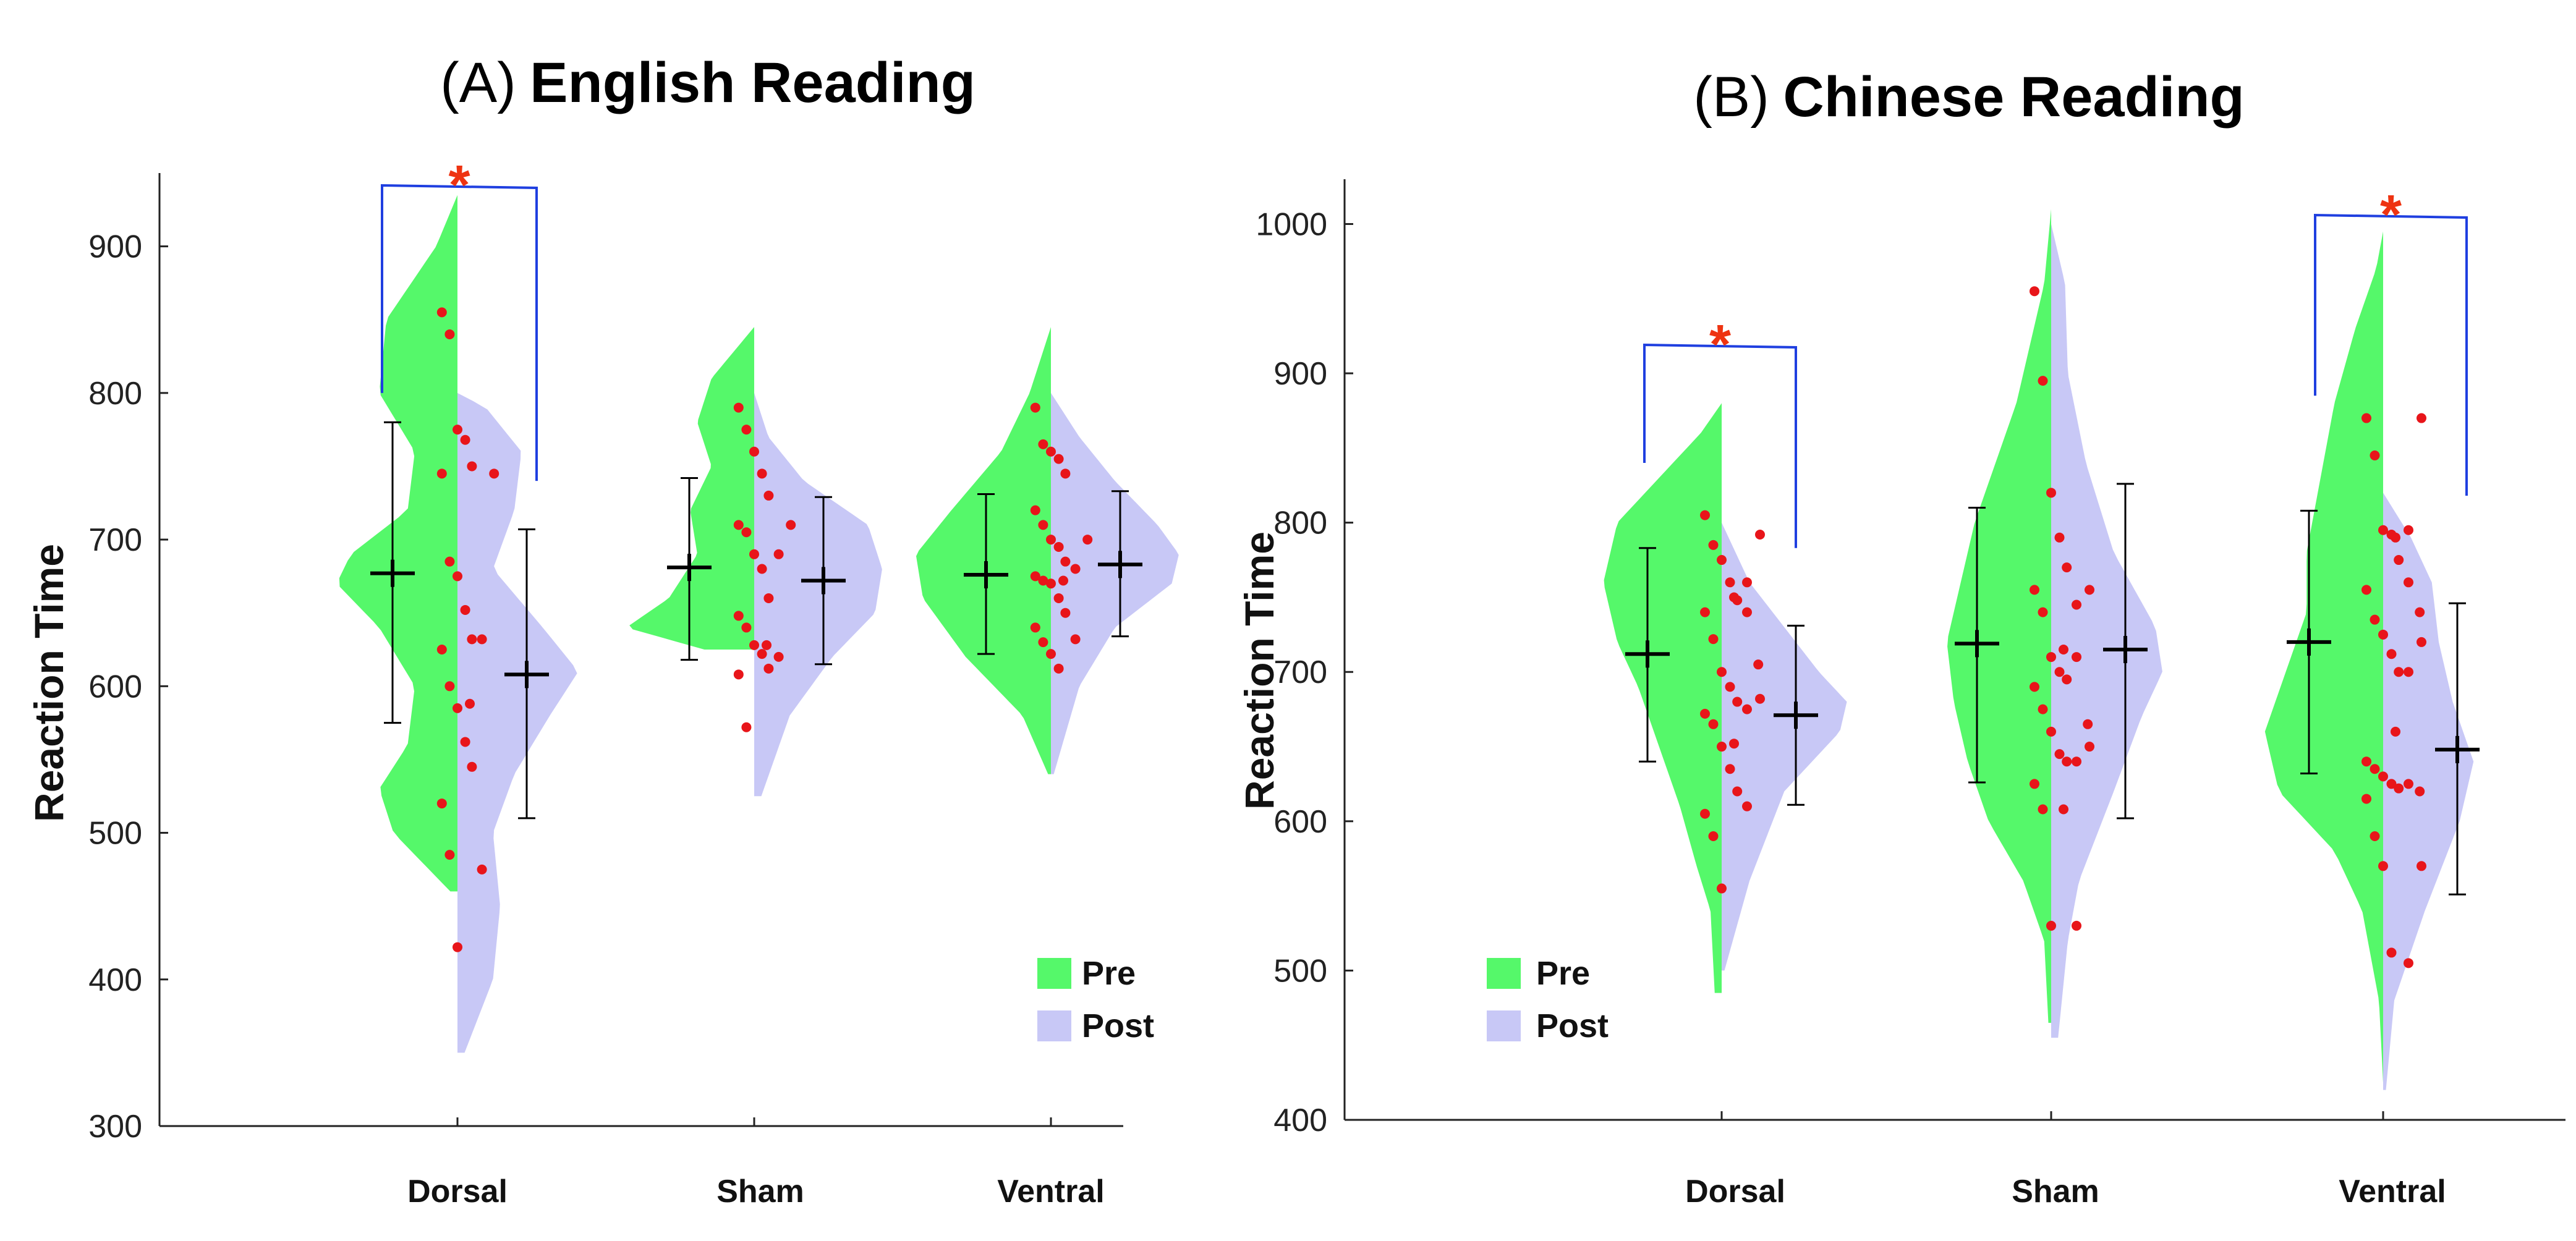 Image resolution: width=2576 pixels, height=1241 pixels. What do you see at coordinates (983, 550) in the screenshot?
I see `panel-a-violin-pre-ventral` at bounding box center [983, 550].